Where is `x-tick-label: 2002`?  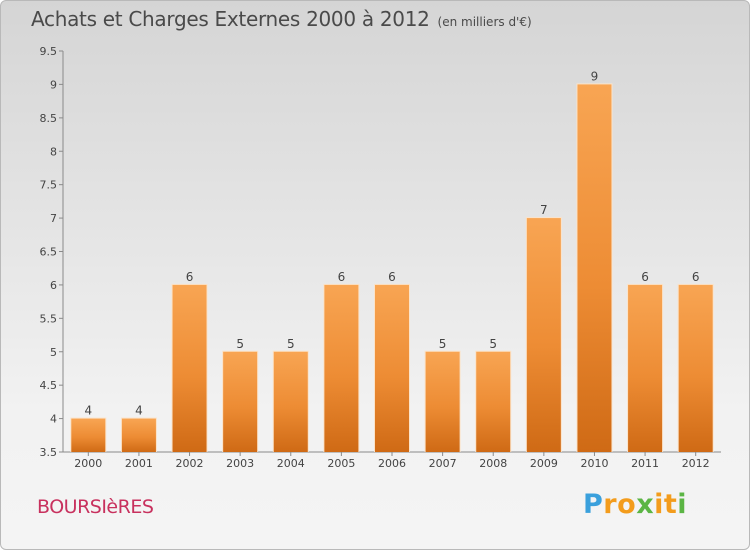
x-tick-label: 2002 is located at coordinates (190, 463).